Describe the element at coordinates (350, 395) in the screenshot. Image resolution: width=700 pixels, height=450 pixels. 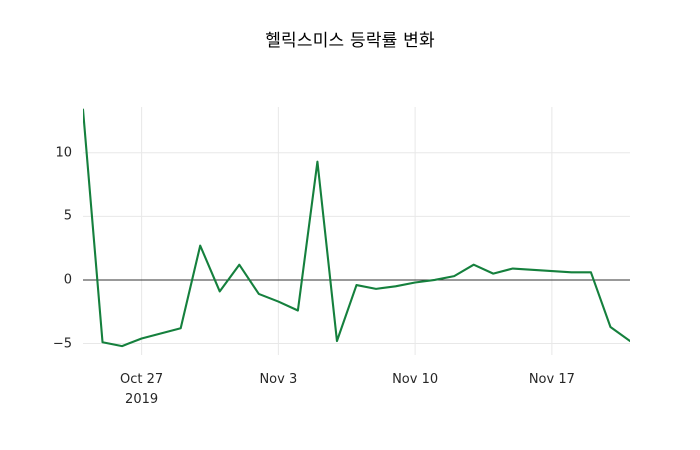
I see `x-axis: Oct 27 2019 Nov 3 Nov 10 Nov 17` at that location.